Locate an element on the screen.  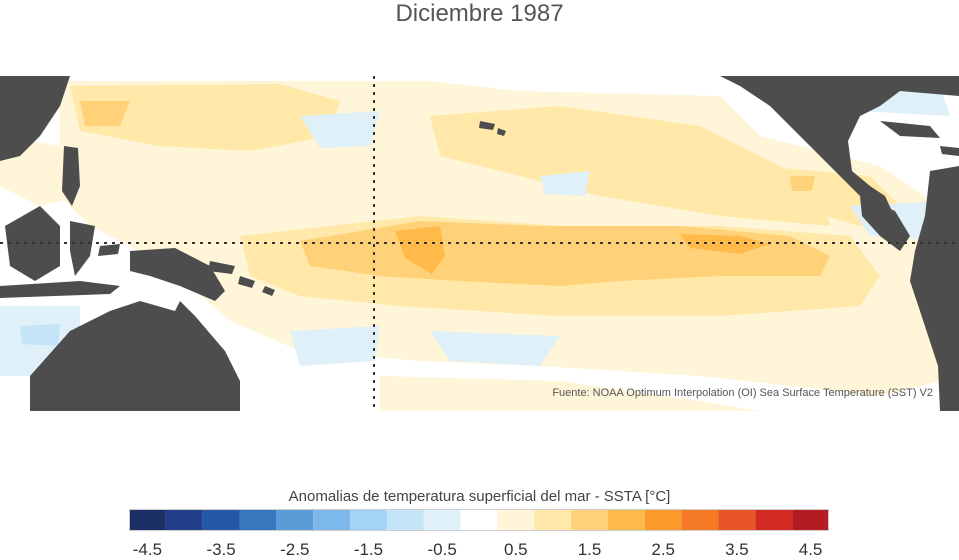
map-title: Diciembre 1987 is located at coordinates (479, 13).